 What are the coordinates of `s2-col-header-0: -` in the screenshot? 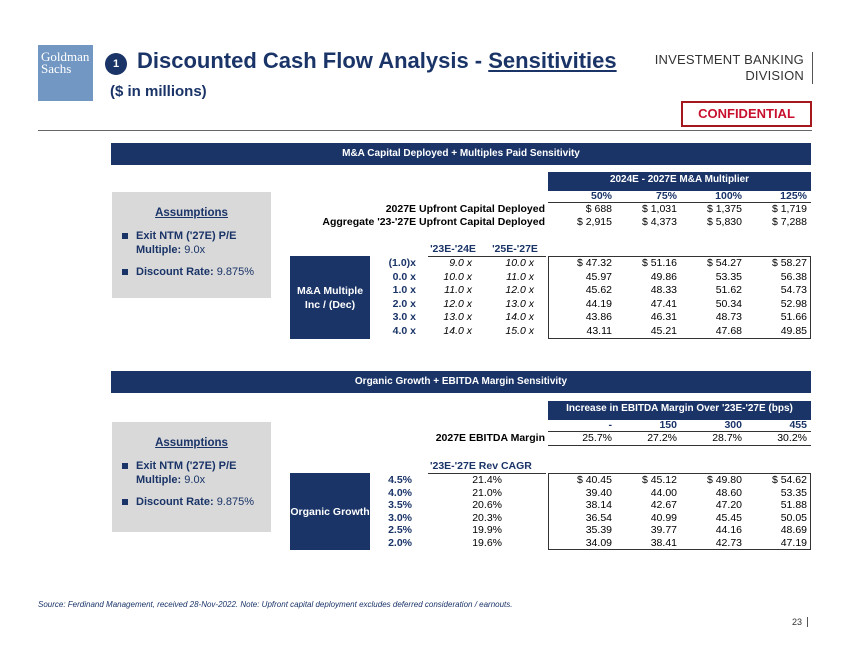 It's located at (610, 425).